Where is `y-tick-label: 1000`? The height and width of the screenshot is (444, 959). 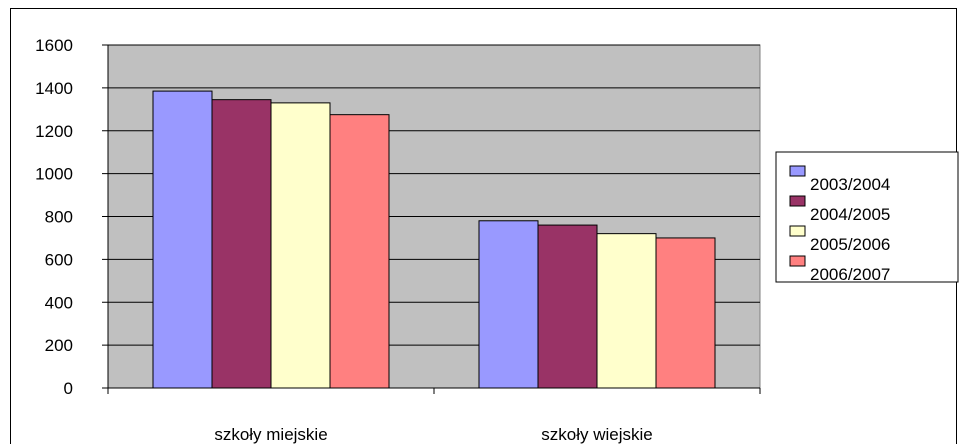
y-tick-label: 1000 is located at coordinates (54, 174).